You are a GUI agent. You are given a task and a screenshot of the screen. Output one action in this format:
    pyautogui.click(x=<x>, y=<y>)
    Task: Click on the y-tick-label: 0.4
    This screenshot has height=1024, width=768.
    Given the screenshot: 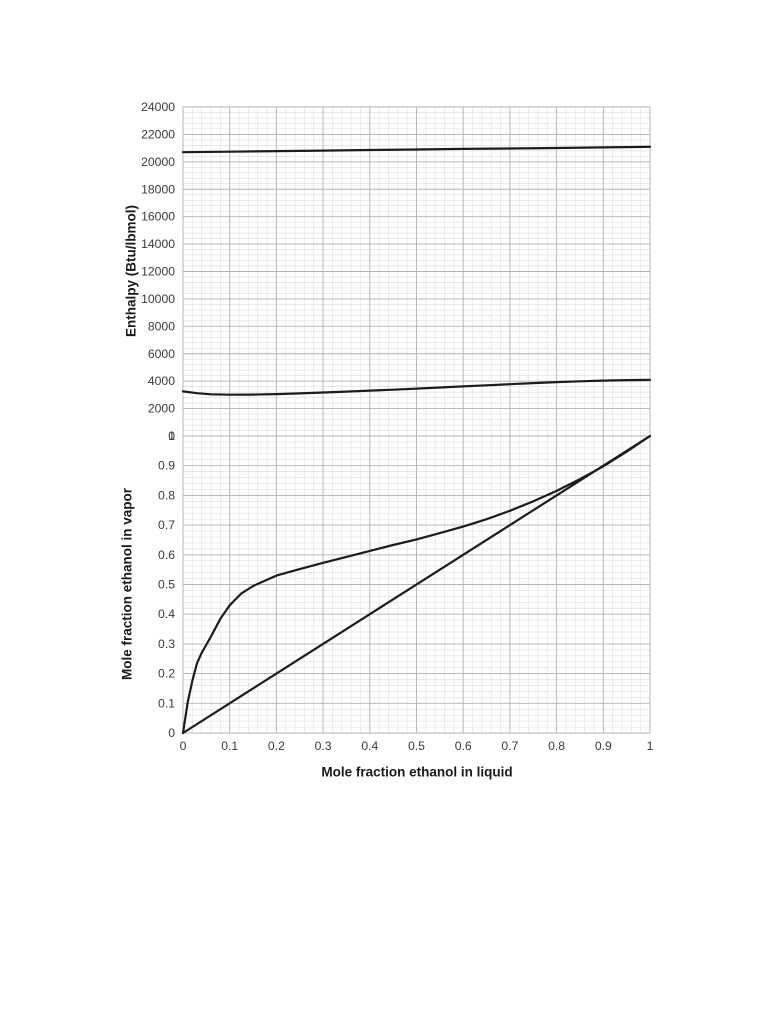 What is the action you would take?
    pyautogui.click(x=166, y=614)
    